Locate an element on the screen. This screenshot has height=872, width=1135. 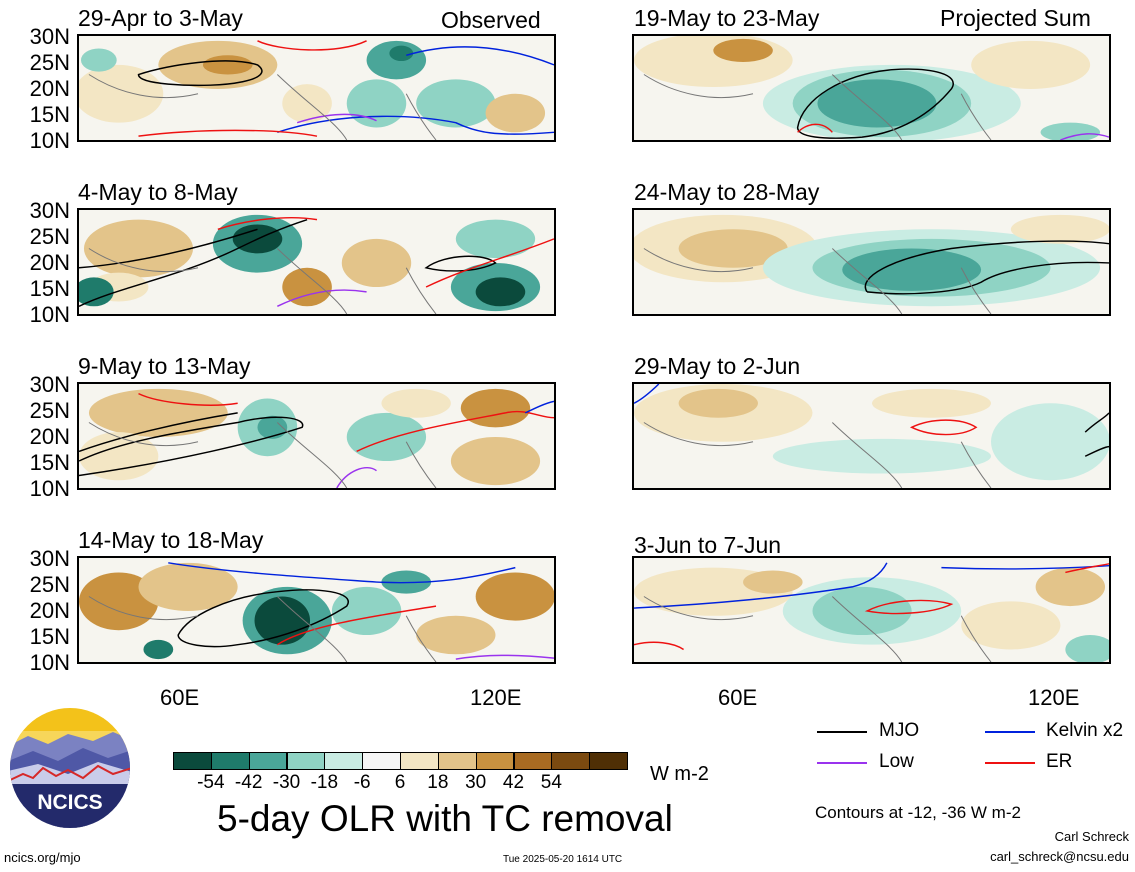
panel-title: 24-May to 28-May is located at coordinates (727, 192).